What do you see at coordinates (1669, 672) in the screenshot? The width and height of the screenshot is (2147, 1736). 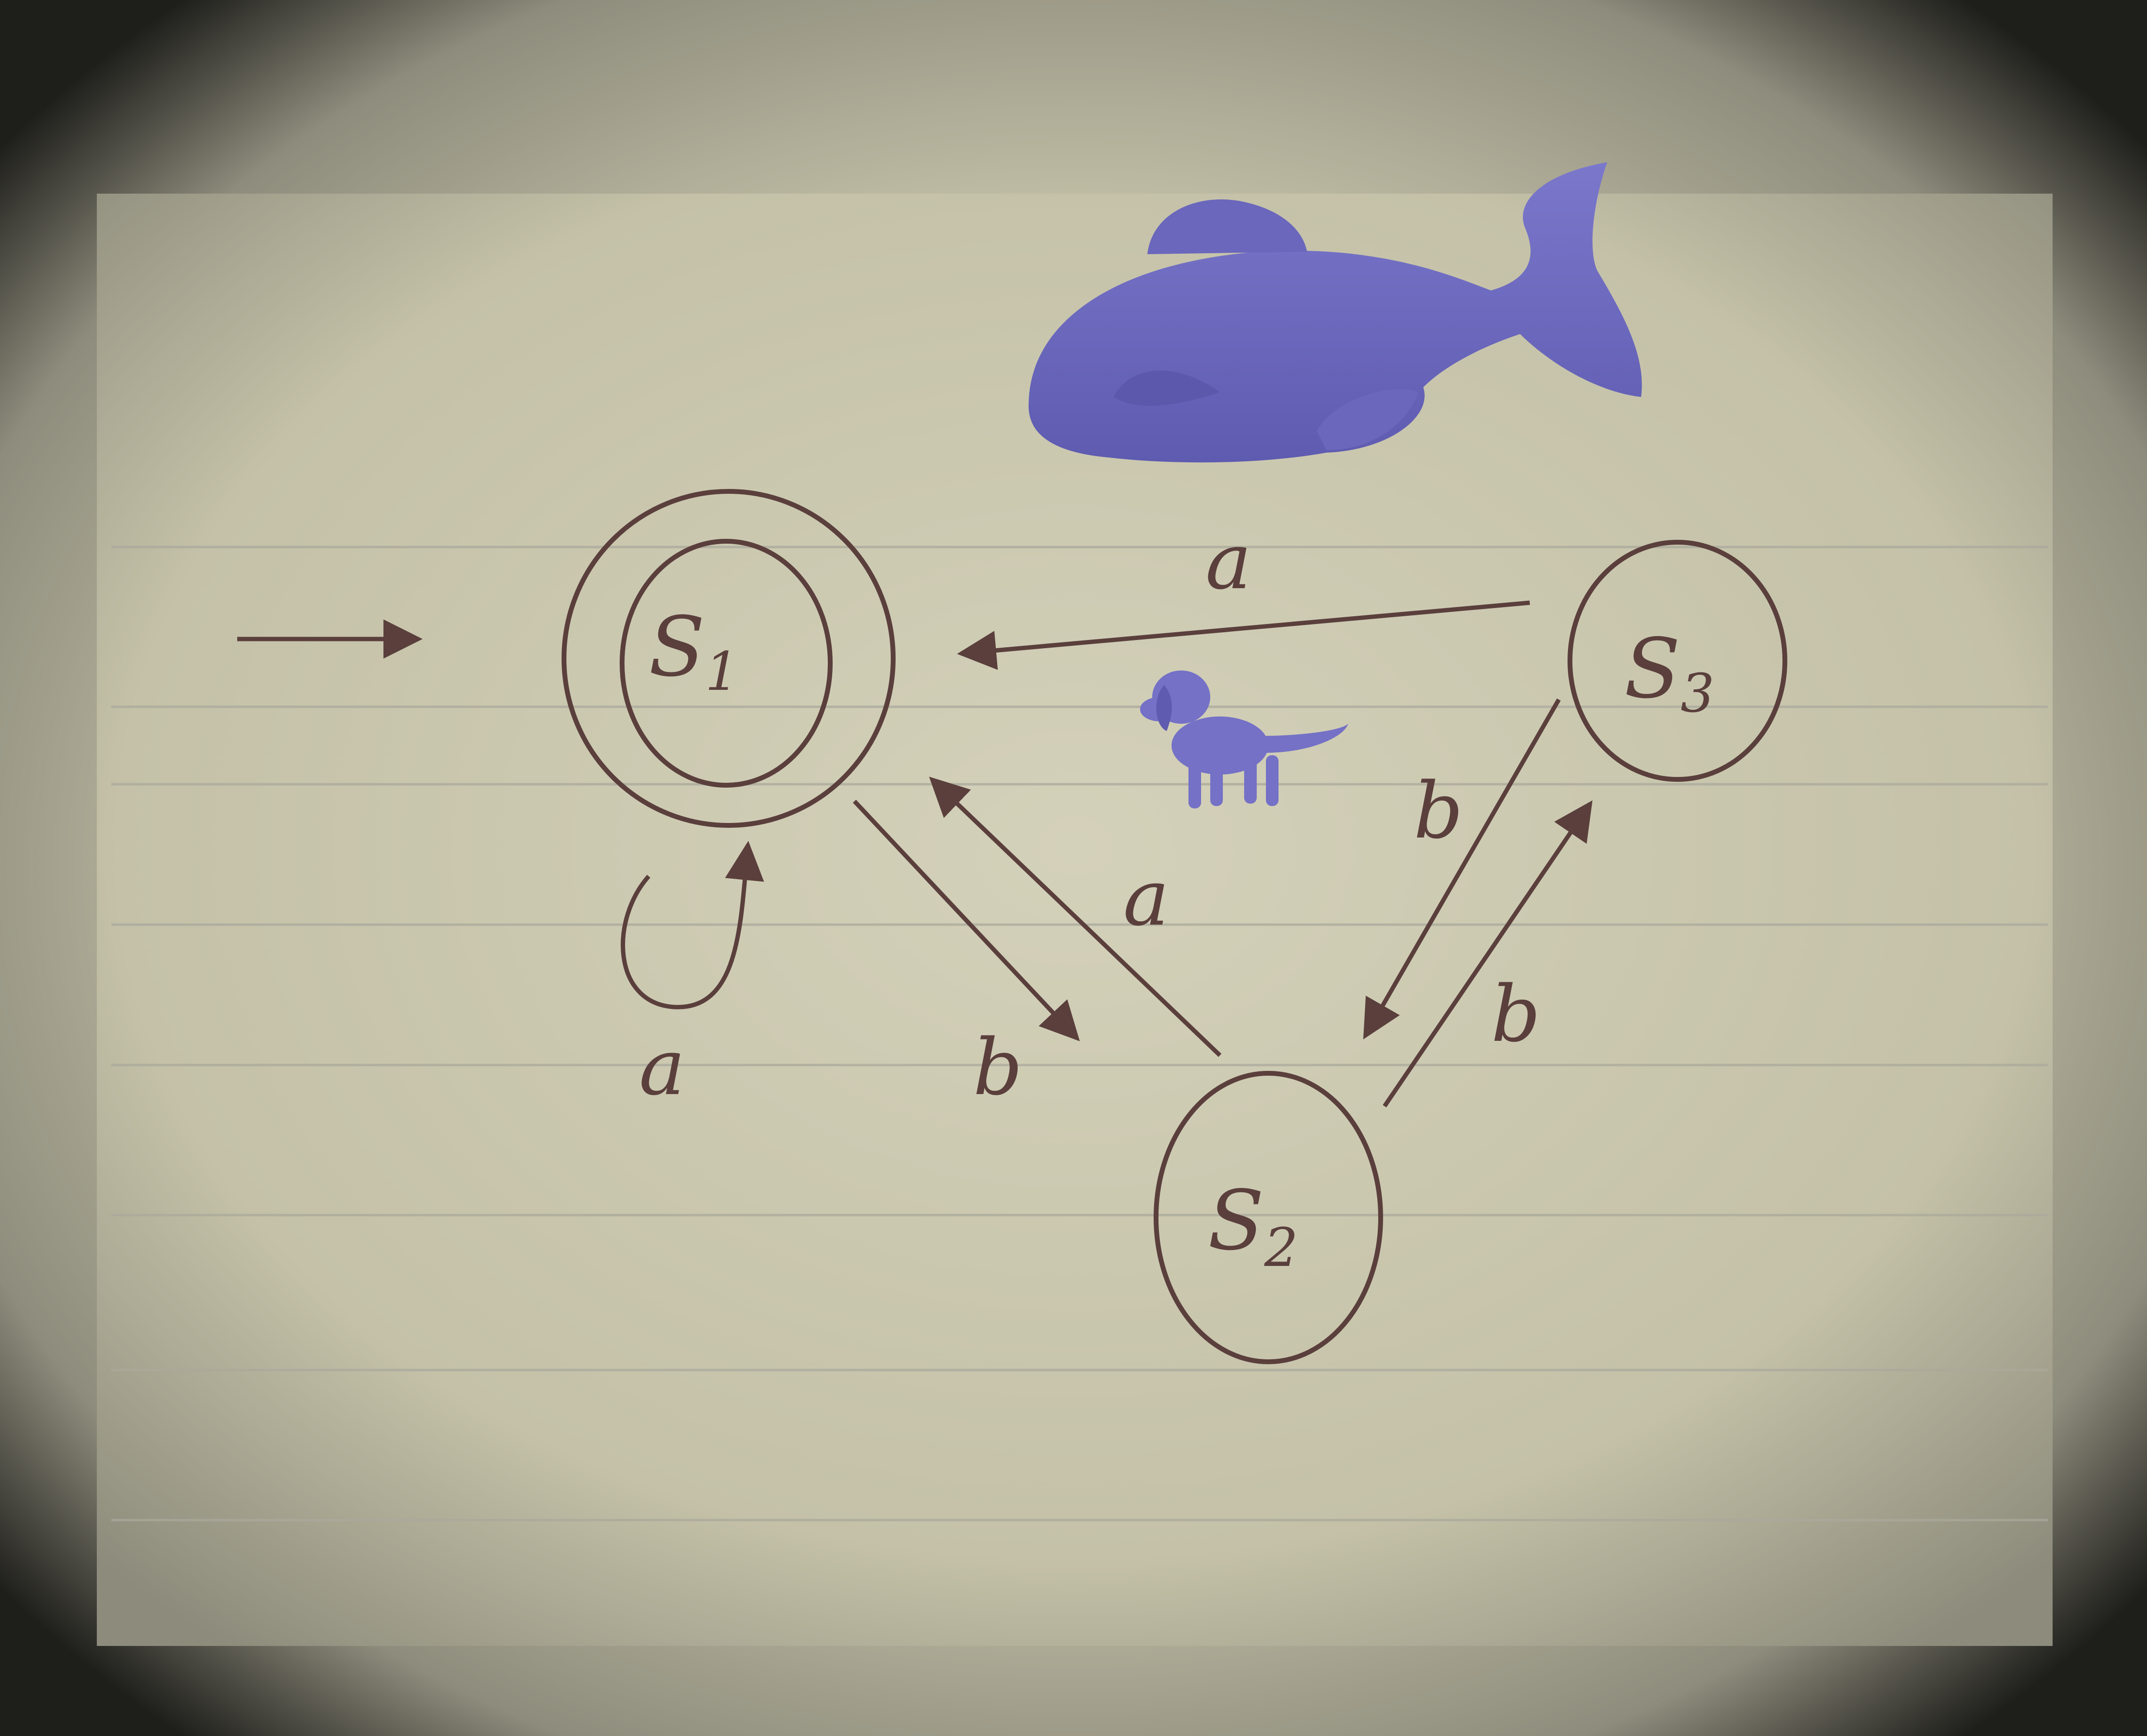 I see `state-s3-label: S3` at bounding box center [1669, 672].